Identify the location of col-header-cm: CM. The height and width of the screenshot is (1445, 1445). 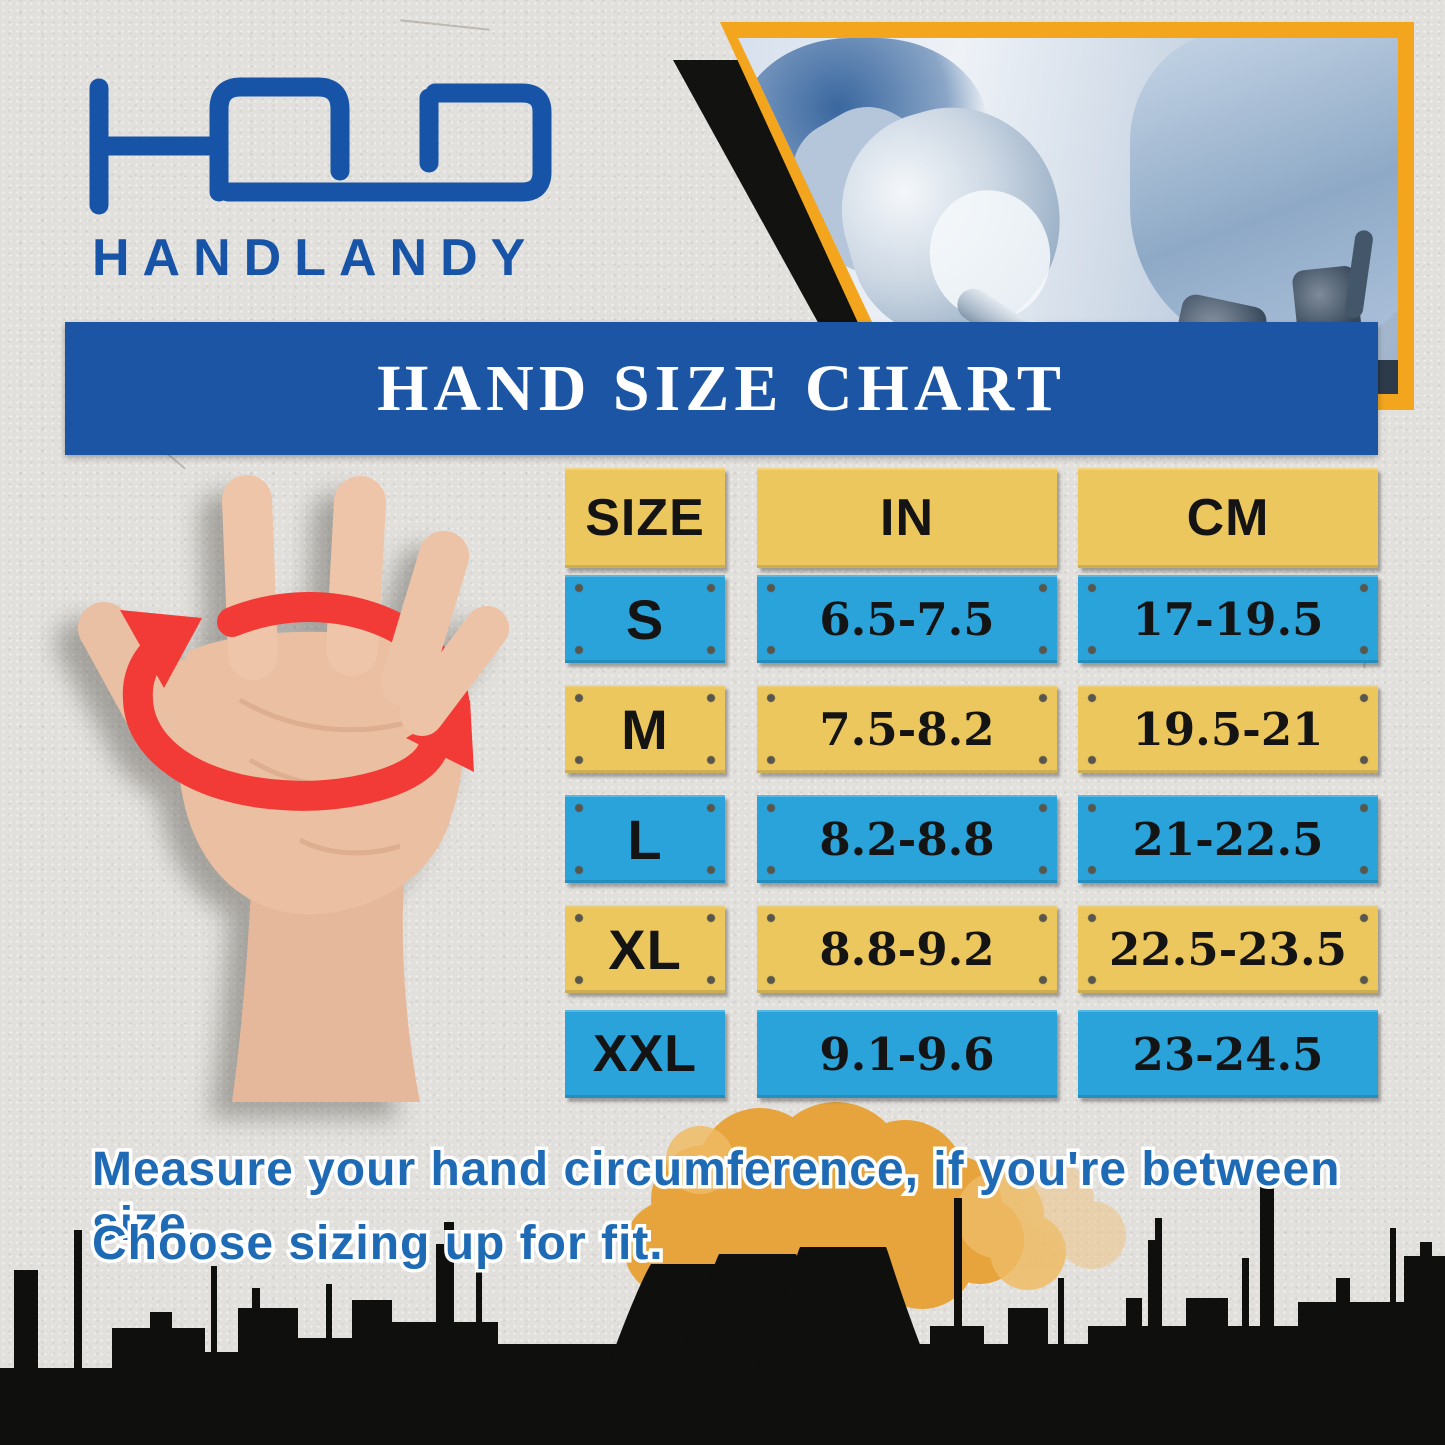
(1228, 518).